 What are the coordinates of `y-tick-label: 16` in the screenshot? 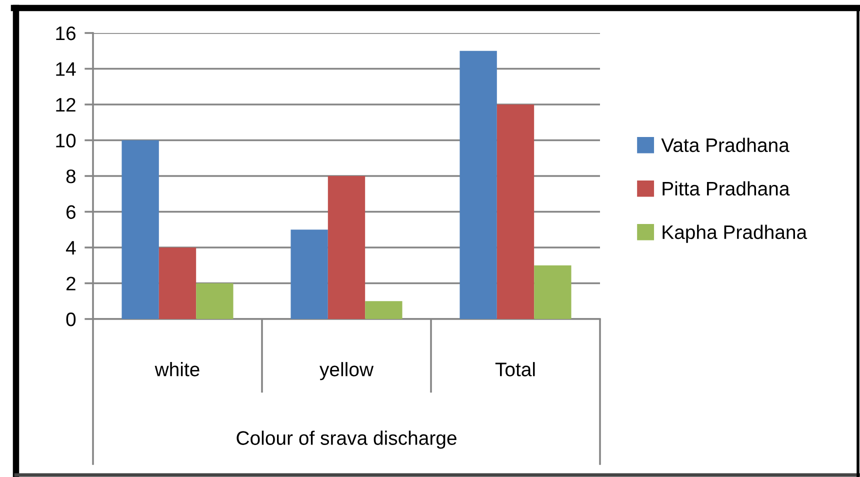 It's located at (66, 33).